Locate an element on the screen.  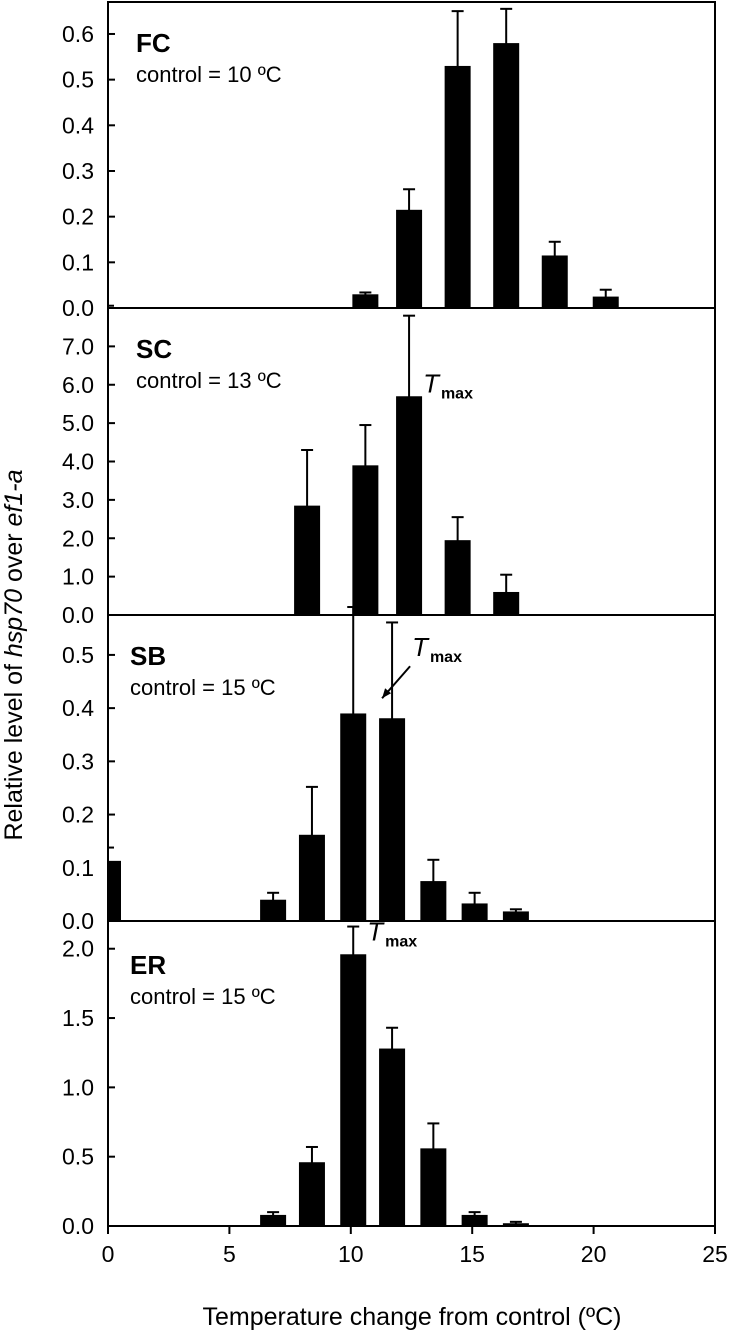
x-tick-label: 15 is located at coordinates (472, 1254).